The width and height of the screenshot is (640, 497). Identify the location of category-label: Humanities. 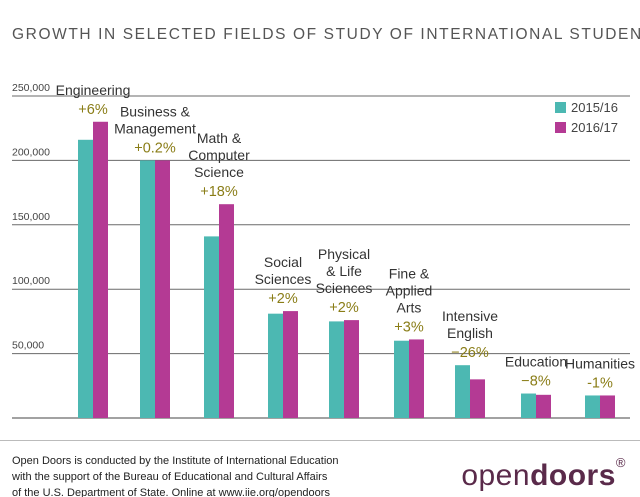
(600, 363).